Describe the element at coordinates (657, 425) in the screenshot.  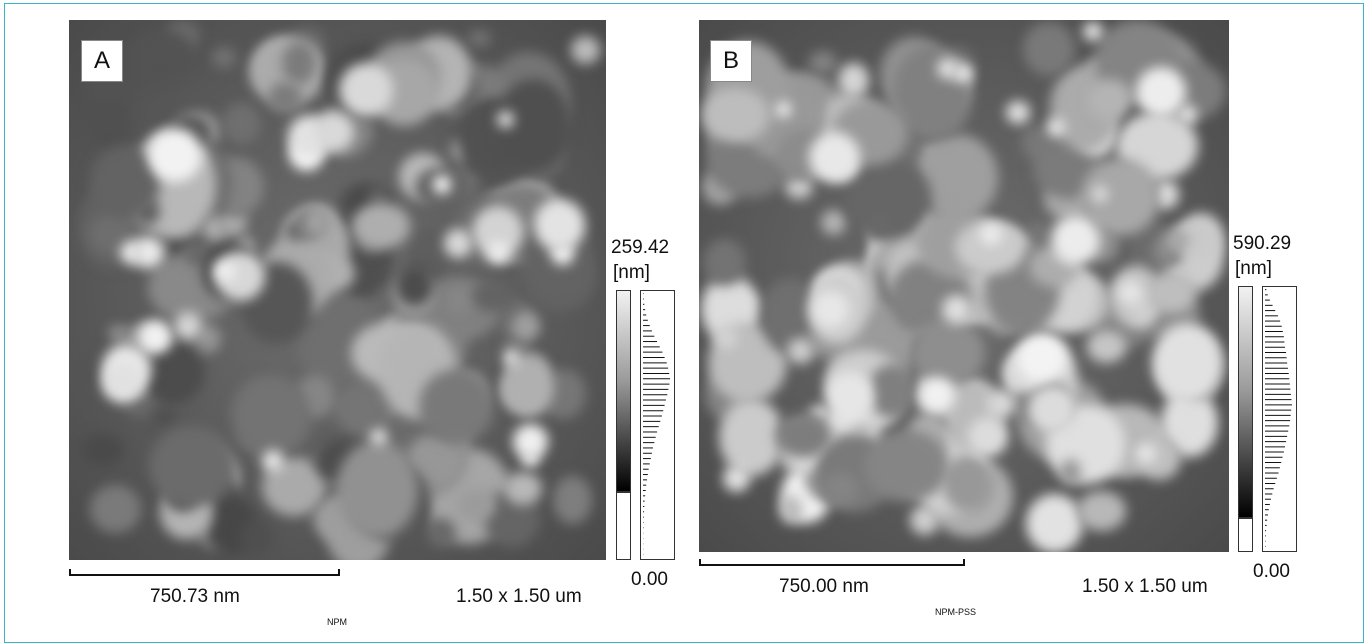
I see `histogram-a` at that location.